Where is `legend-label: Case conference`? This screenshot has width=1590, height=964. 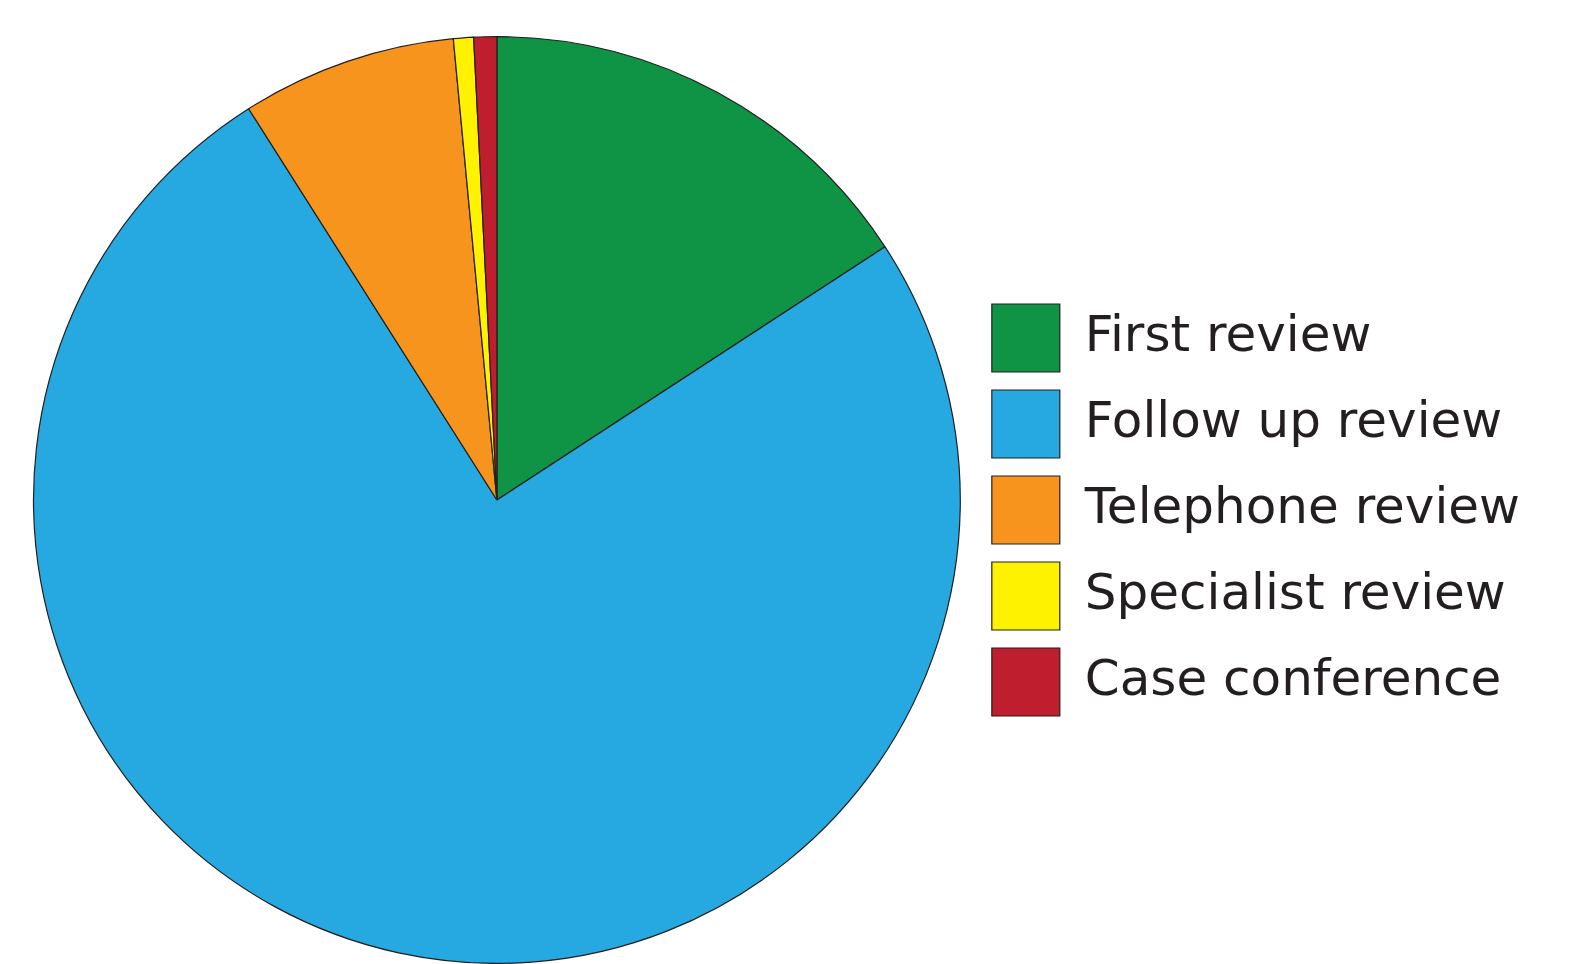 legend-label: Case conference is located at coordinates (1293, 677).